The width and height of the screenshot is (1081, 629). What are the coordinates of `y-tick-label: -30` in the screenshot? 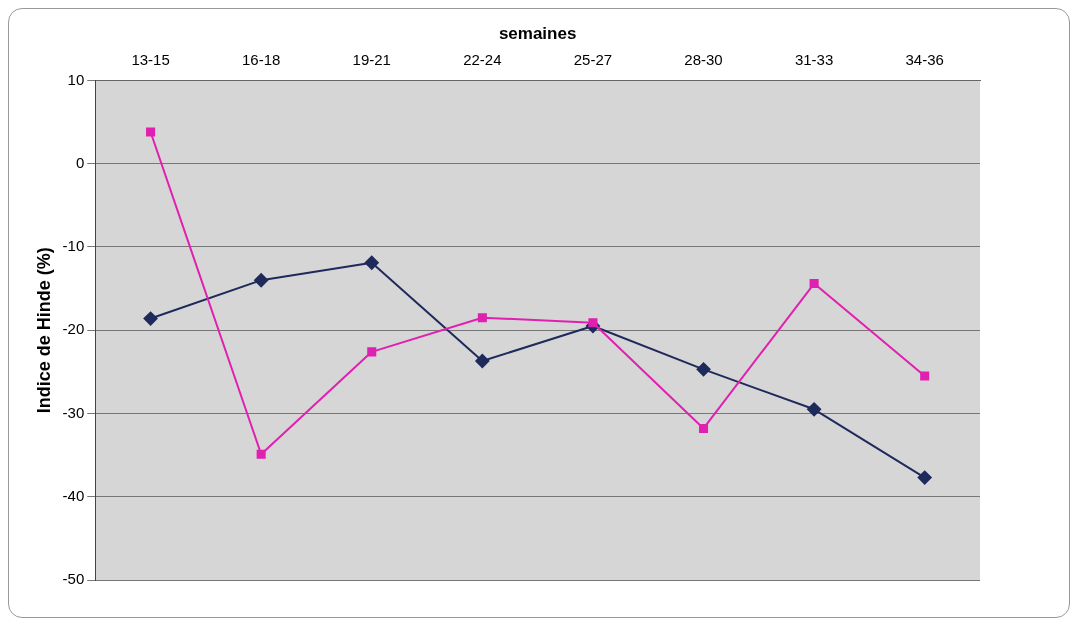 It's located at (73, 412).